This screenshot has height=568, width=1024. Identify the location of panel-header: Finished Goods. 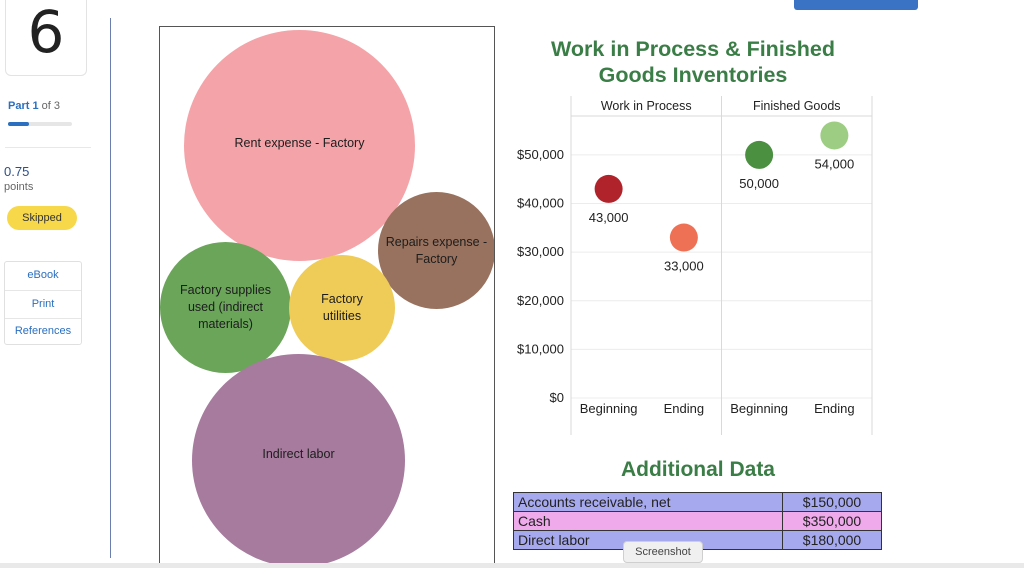
(797, 106).